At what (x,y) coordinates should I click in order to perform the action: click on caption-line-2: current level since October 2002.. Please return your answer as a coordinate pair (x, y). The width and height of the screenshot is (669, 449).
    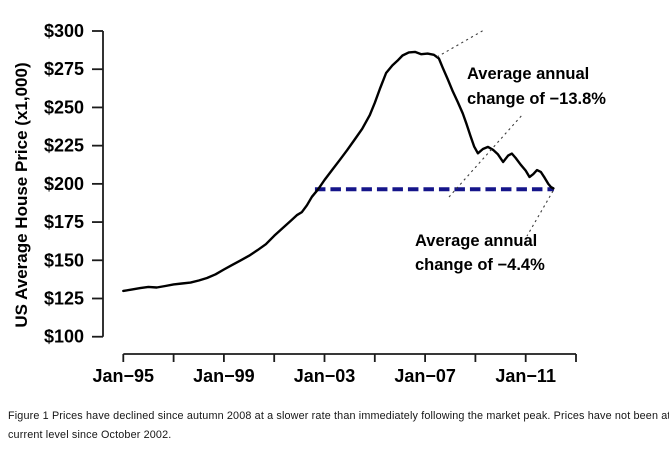
    Looking at the image, I should click on (90, 434).